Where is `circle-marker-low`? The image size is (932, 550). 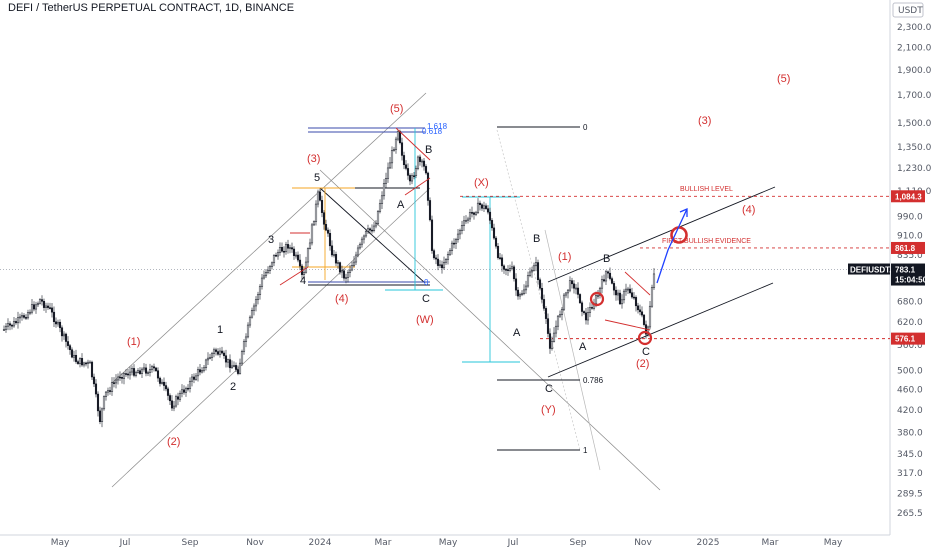 circle-marker-low is located at coordinates (645, 338).